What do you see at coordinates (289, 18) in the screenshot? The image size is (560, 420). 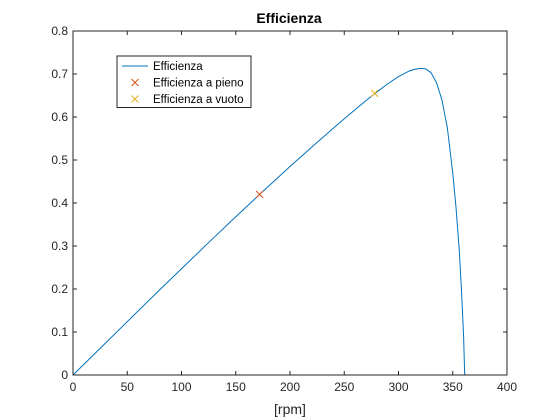 I see `chart-title: Efficienza` at bounding box center [289, 18].